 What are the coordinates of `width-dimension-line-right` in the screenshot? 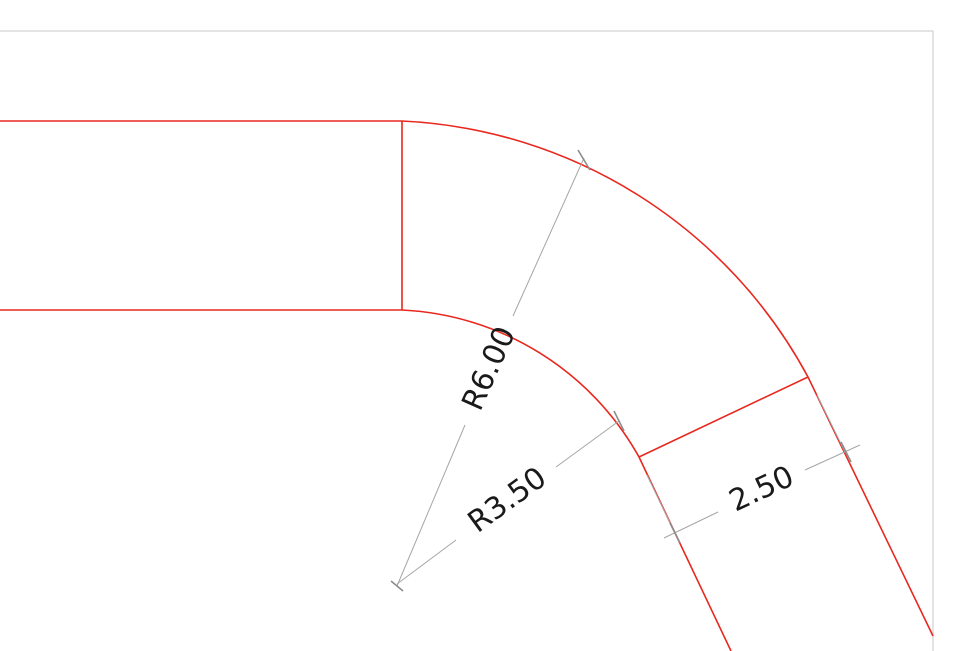 It's located at (832, 457).